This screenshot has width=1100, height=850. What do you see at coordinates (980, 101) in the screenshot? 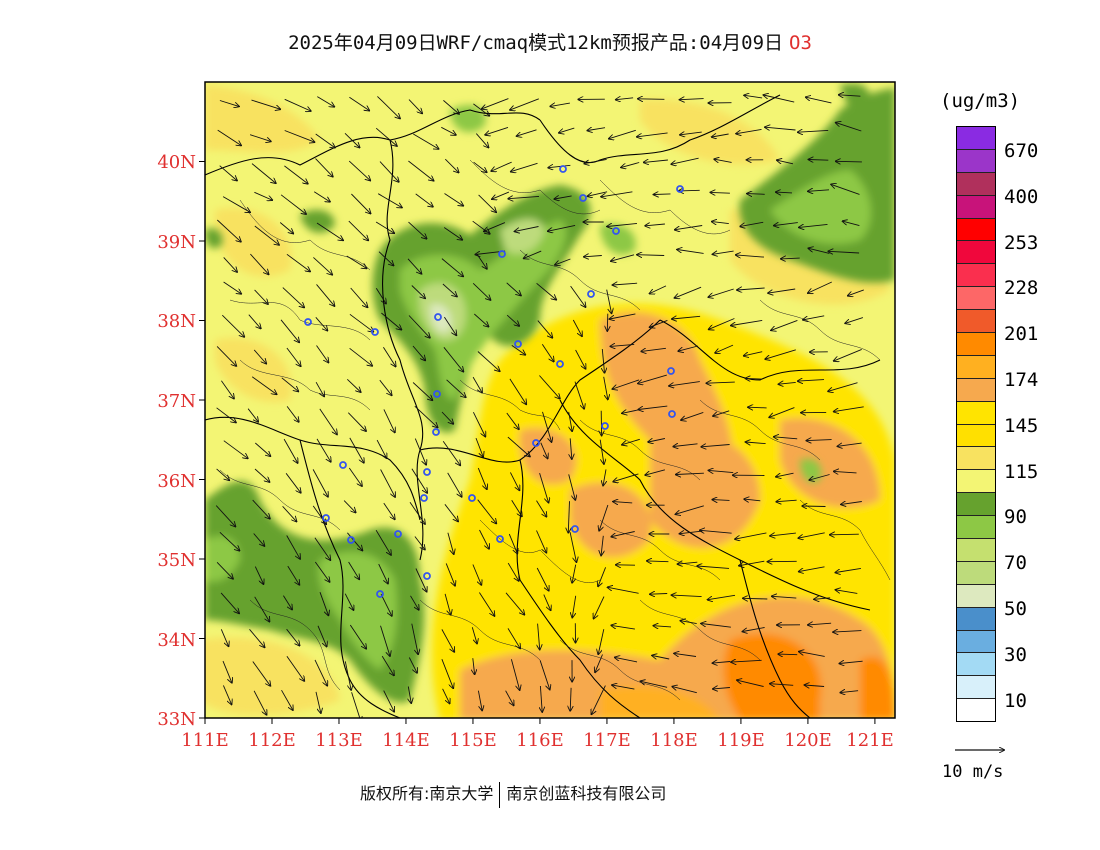
I see `units-label: (ug/m3)` at bounding box center [980, 101].